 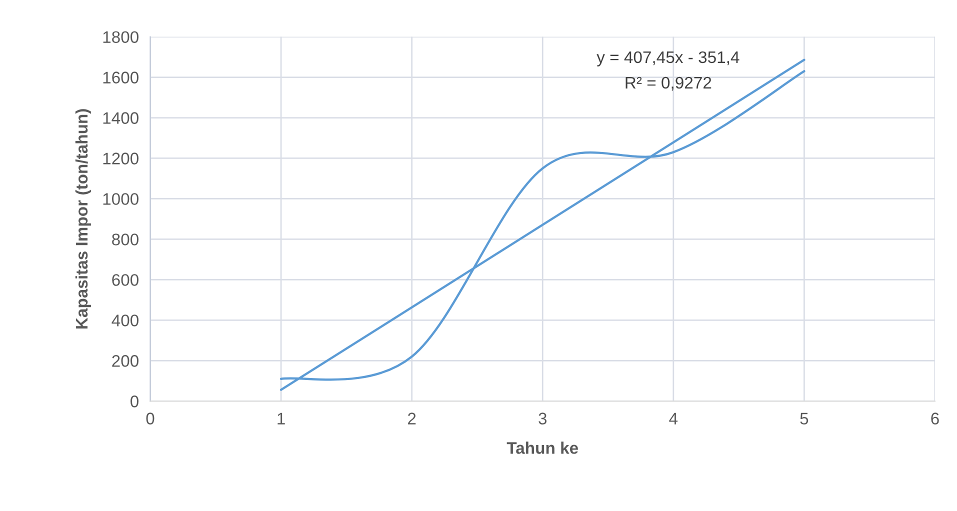 What do you see at coordinates (935, 418) in the screenshot?
I see `x-tick-label: 6` at bounding box center [935, 418].